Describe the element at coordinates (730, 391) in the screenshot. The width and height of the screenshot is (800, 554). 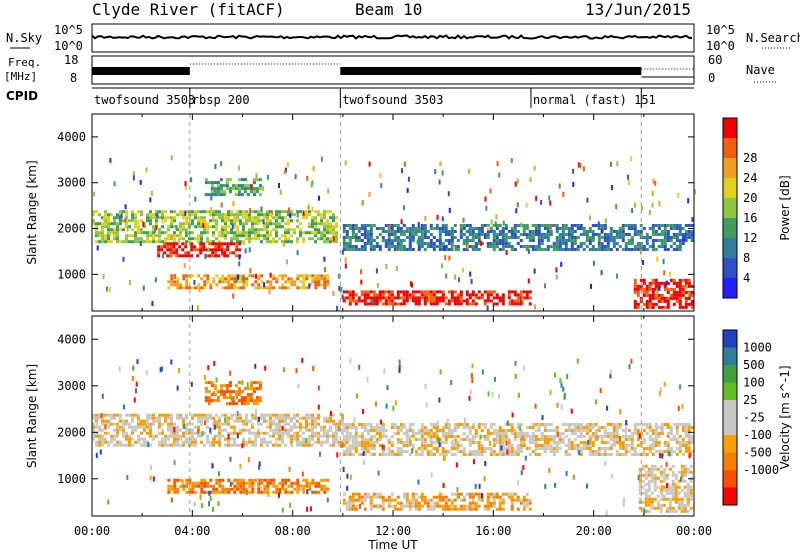
I see `velBar-swatch` at that location.